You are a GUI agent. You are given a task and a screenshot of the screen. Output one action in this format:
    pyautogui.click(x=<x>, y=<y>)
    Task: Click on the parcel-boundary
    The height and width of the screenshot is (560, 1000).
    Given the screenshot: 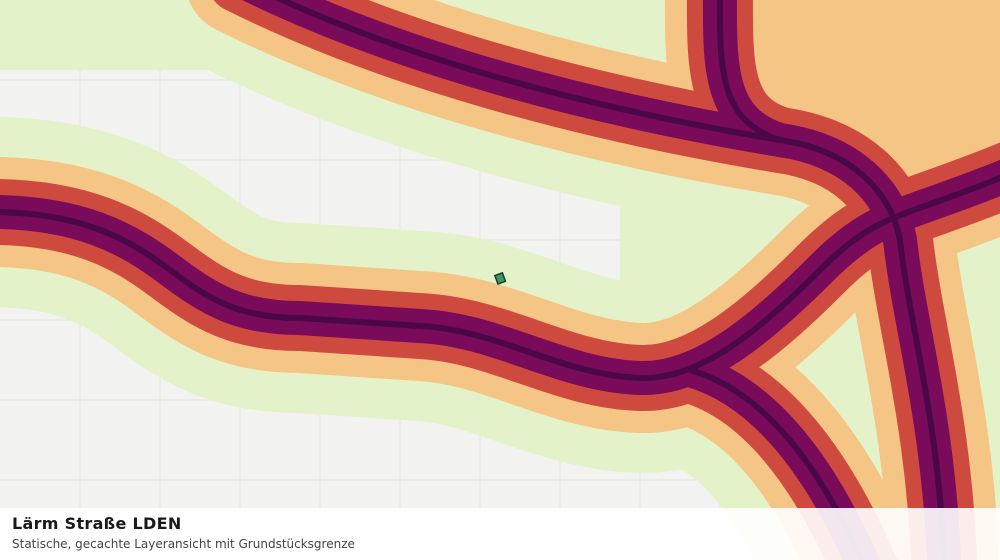 What is the action you would take?
    pyautogui.click(x=500, y=278)
    